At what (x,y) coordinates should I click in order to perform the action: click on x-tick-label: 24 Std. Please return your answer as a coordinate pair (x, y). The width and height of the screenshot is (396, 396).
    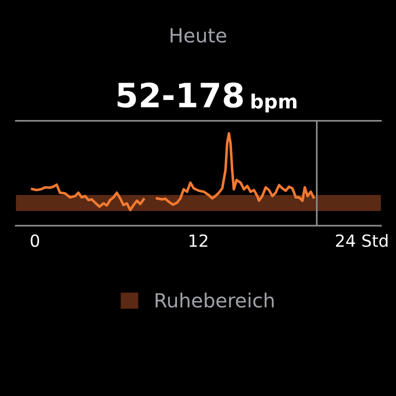
    Looking at the image, I should click on (362, 240).